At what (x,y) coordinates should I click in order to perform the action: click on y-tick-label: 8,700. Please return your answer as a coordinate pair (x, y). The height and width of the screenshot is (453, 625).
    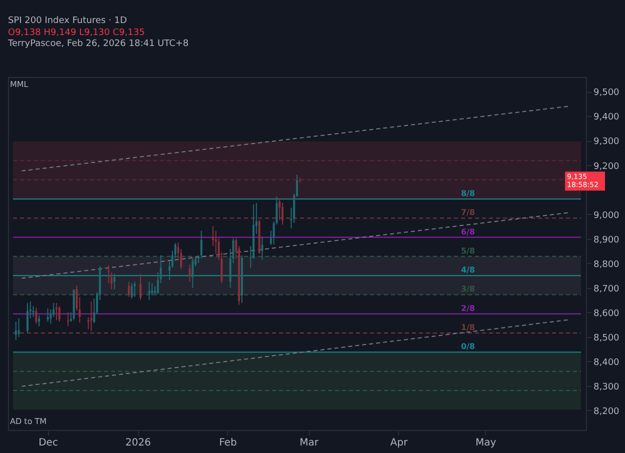
    Looking at the image, I should click on (607, 289).